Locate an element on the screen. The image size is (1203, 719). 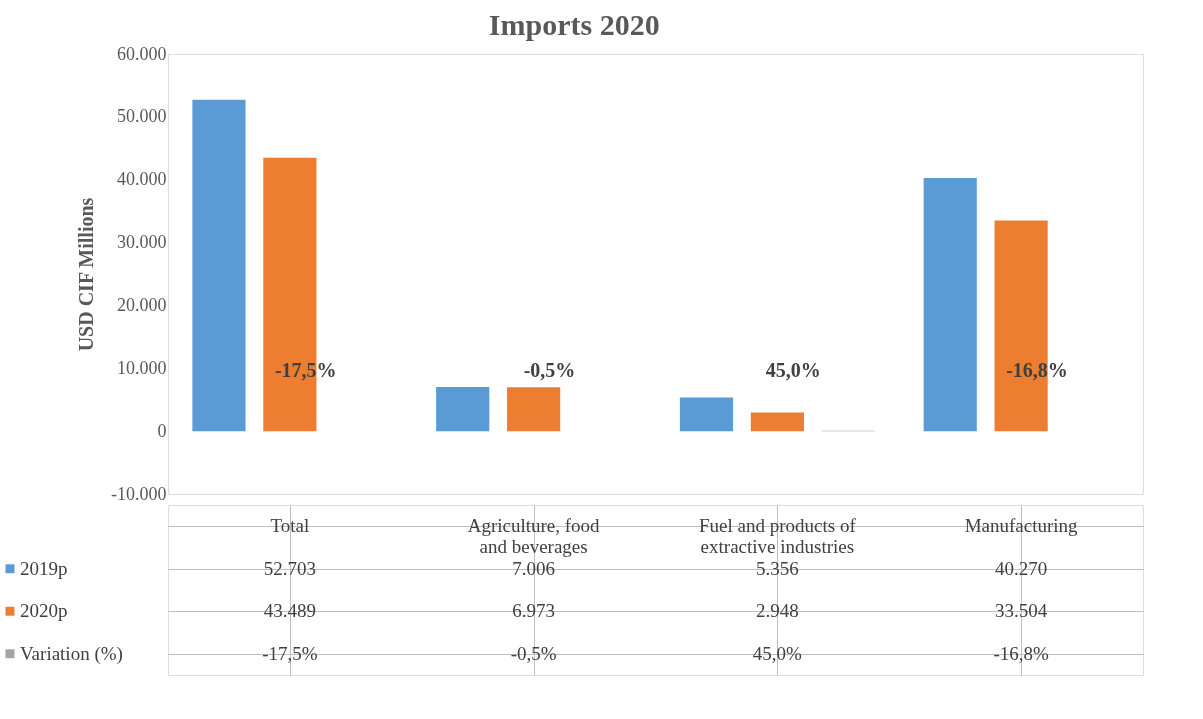
x-tick-label: Fuel and products of extractive industries is located at coordinates (778, 536).